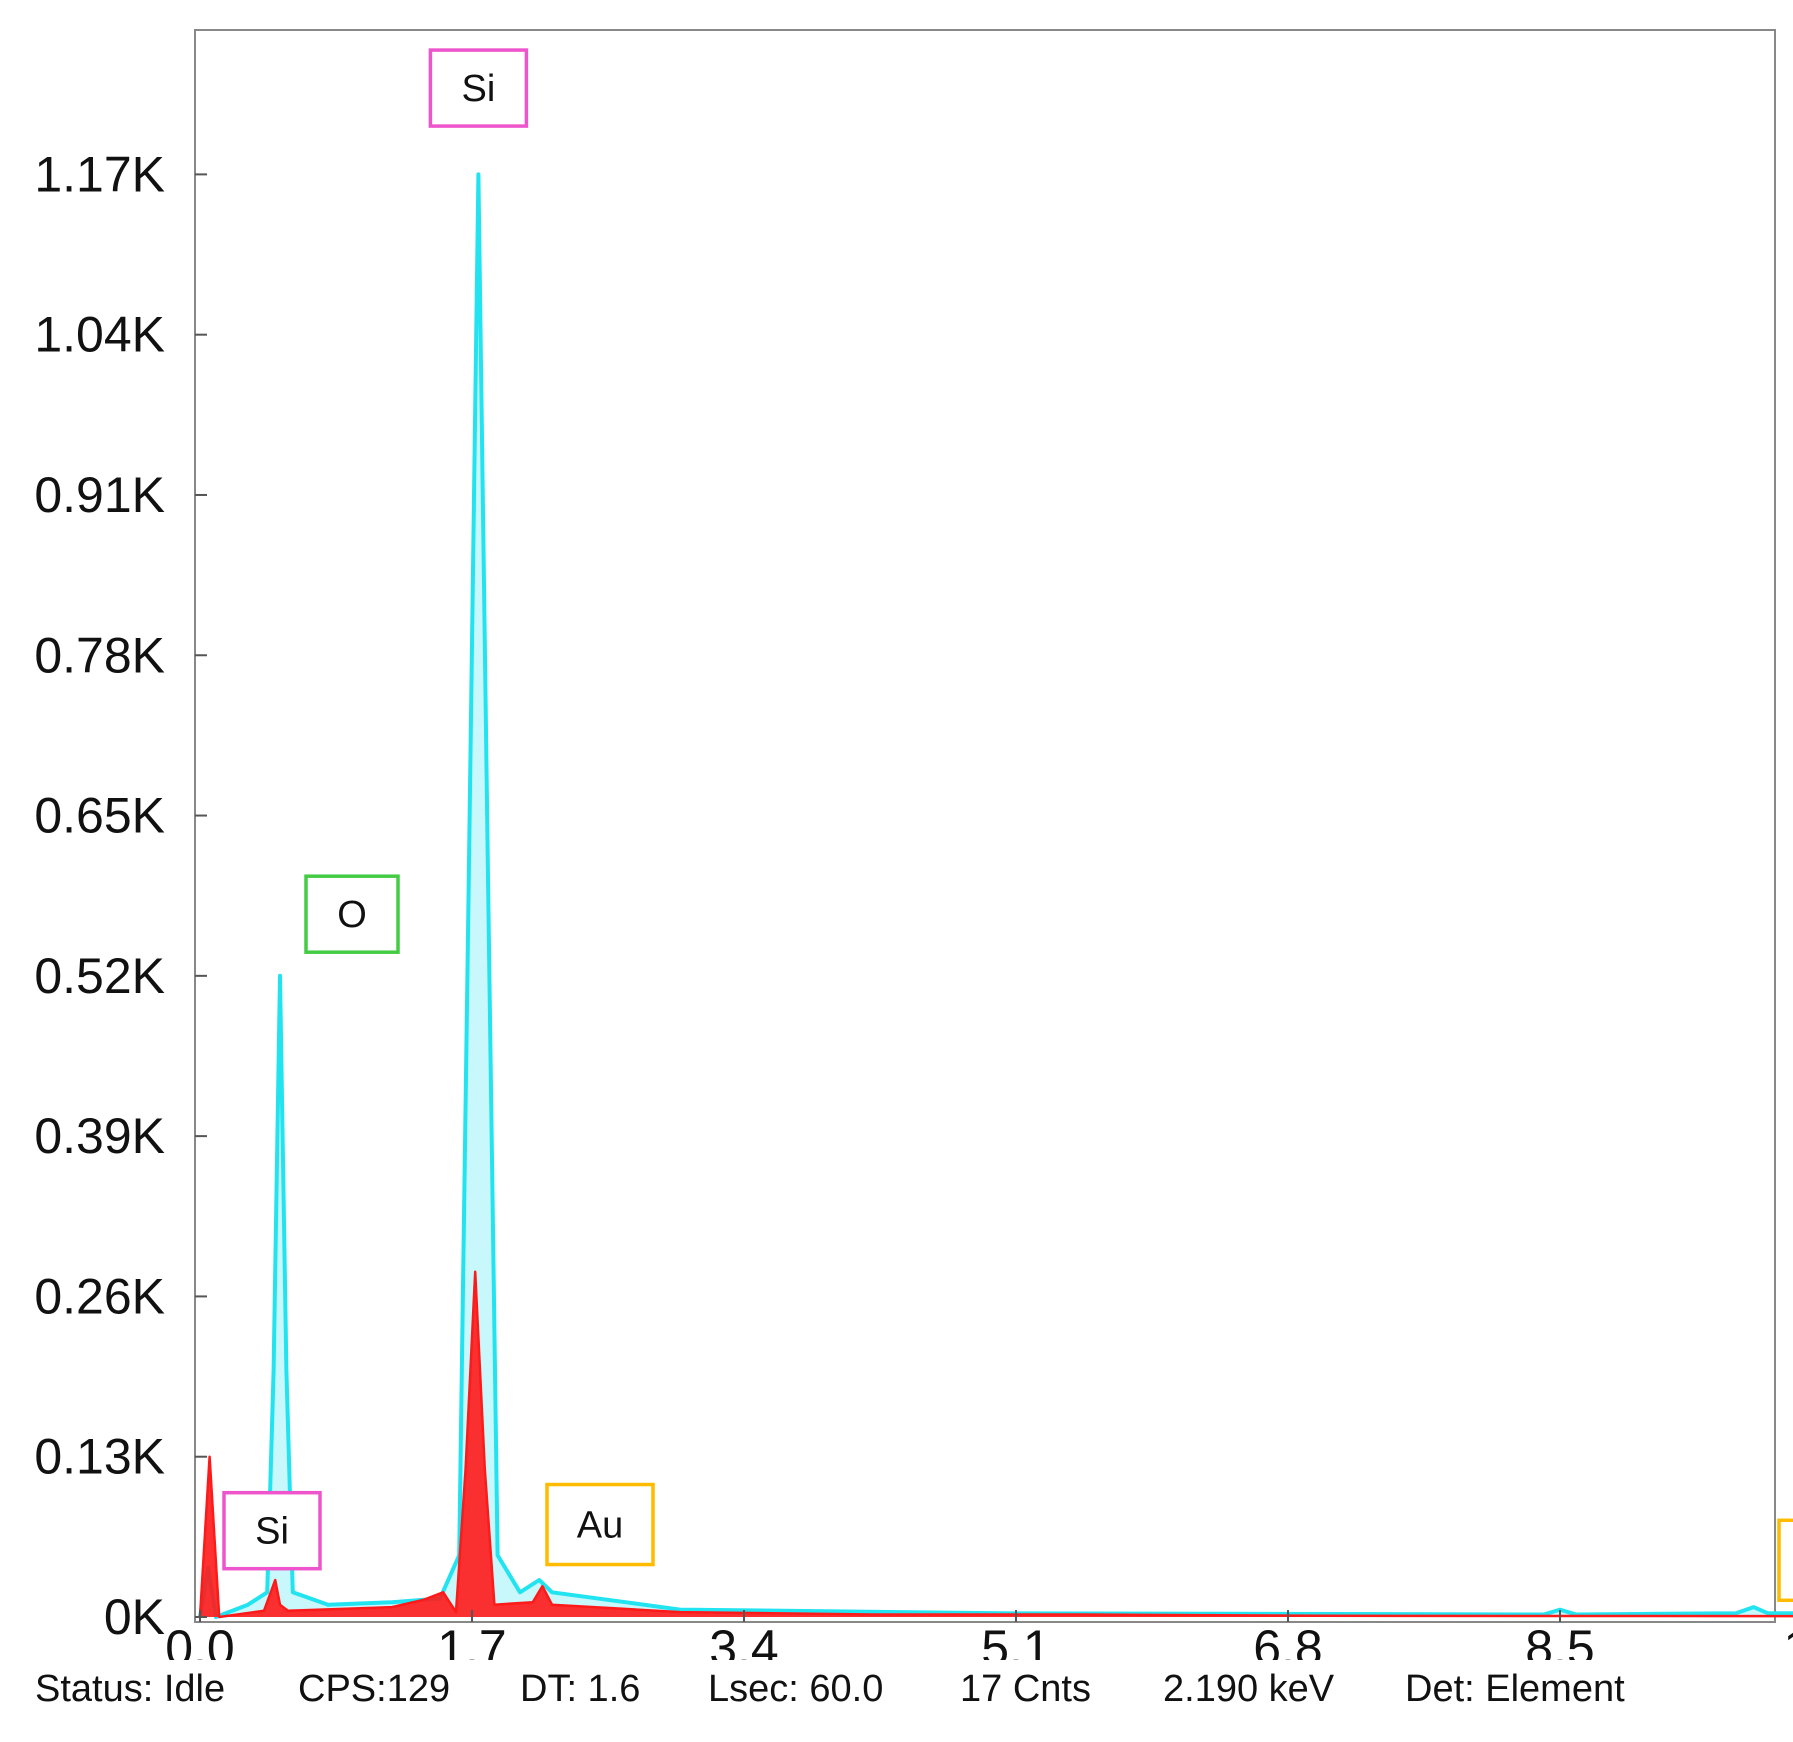 Image resolution: width=1793 pixels, height=1742 pixels. I want to click on y-tick-label: 1.17K, so click(99, 174).